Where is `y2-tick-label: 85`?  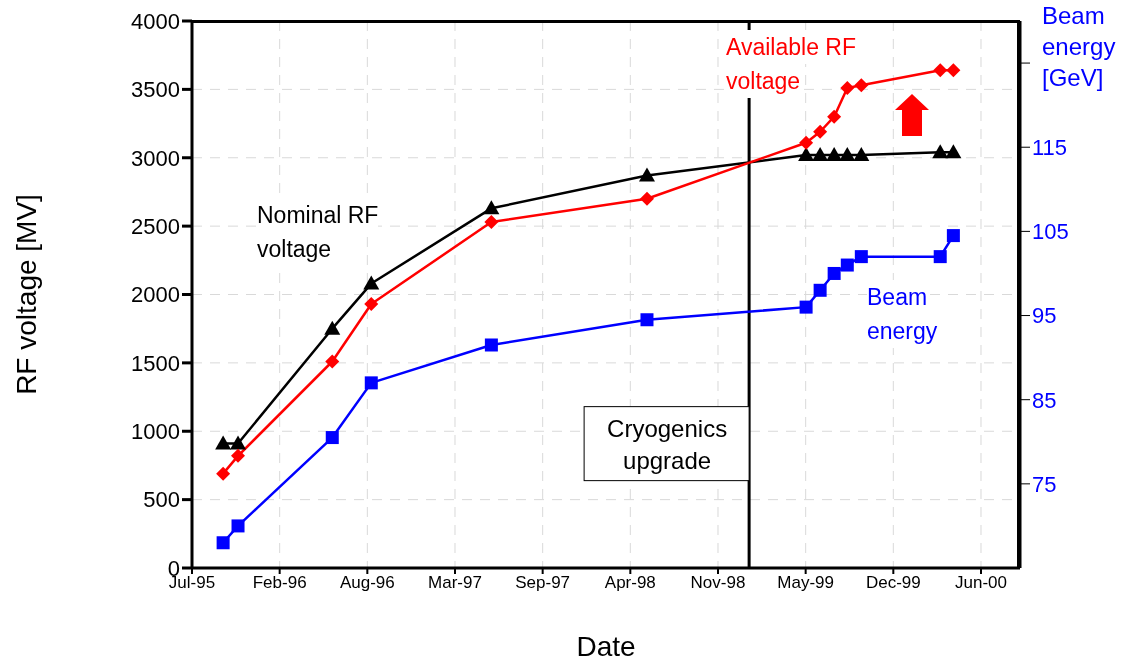 y2-tick-label: 85 is located at coordinates (1044, 400).